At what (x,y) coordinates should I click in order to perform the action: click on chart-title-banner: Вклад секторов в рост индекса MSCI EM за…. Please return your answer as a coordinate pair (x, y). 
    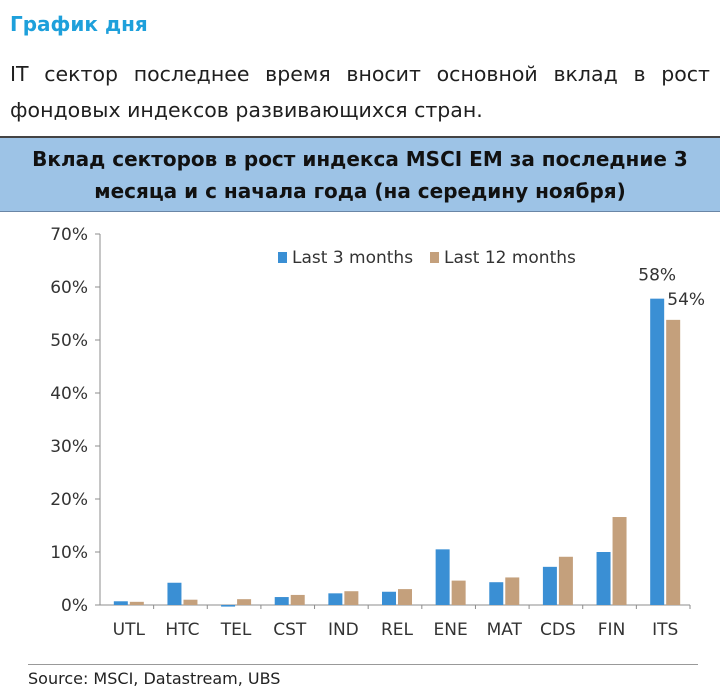
    Looking at the image, I should click on (360, 174).